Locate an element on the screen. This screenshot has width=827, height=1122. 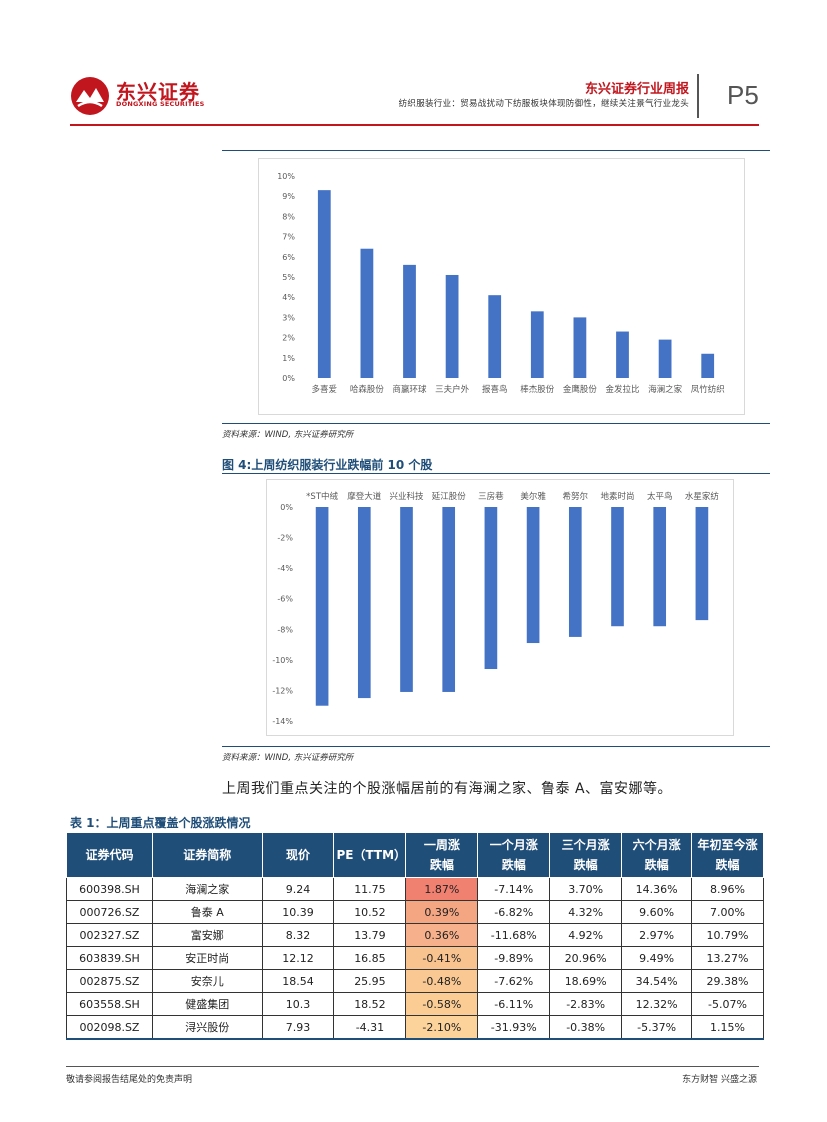
x-category-label: 海澜之家 is located at coordinates (665, 389).